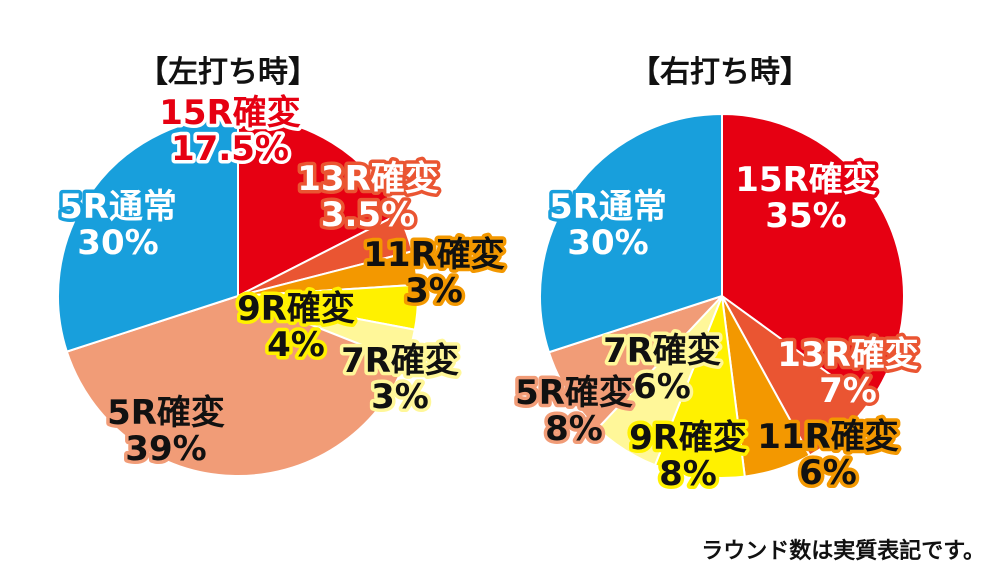 The height and width of the screenshot is (577, 1000). I want to click on pie-slice-right-5r-tsujo, so click(631, 233).